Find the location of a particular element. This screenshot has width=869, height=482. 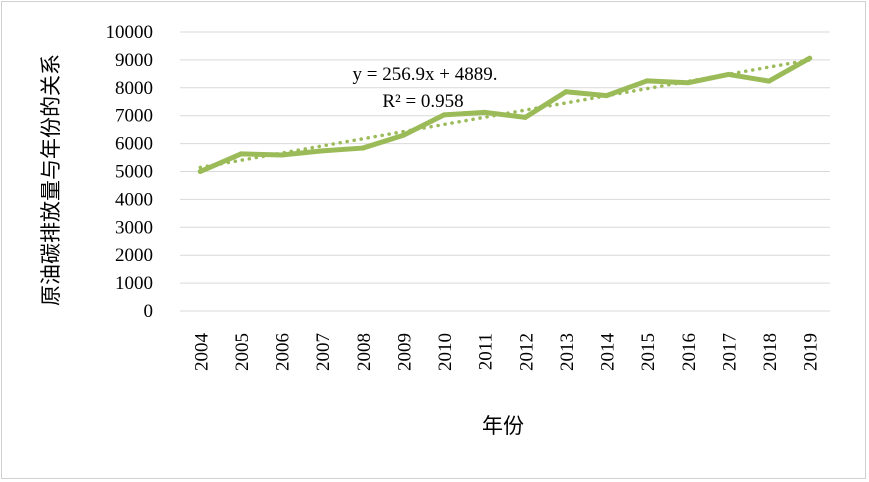

y-tick-label: 5000 is located at coordinates (134, 172).